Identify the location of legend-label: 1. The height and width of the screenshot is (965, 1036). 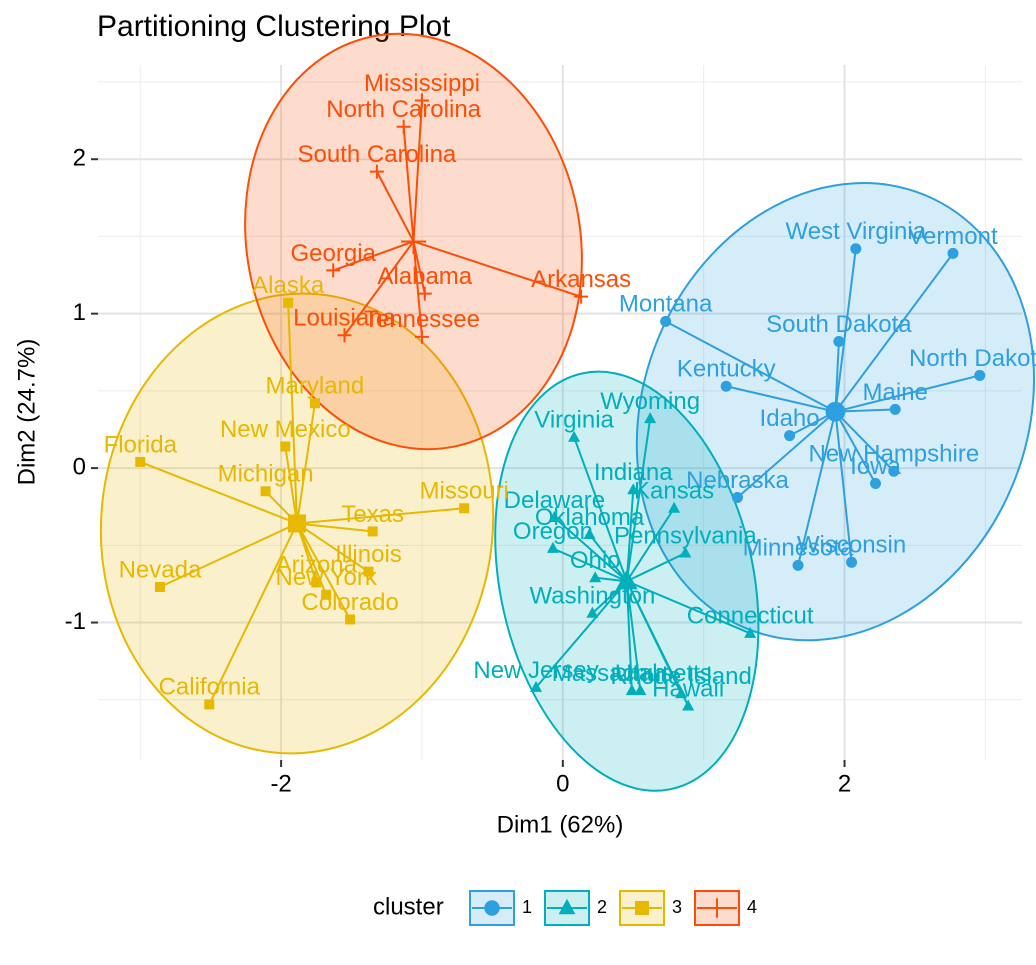
(527, 907).